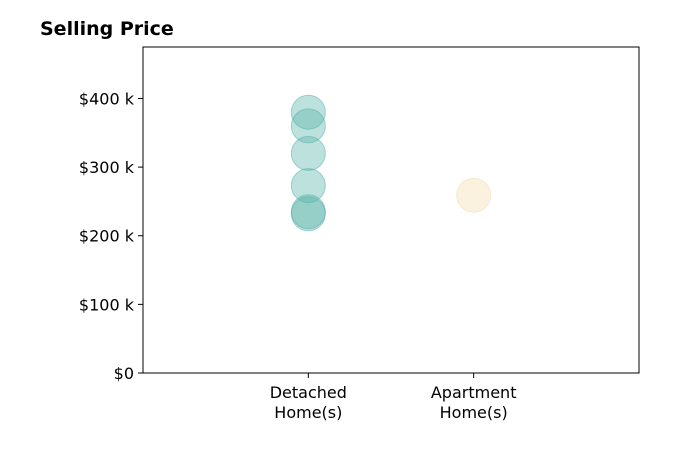  Describe the element at coordinates (107, 98) in the screenshot. I see `y-tick-label: $400 k` at that location.